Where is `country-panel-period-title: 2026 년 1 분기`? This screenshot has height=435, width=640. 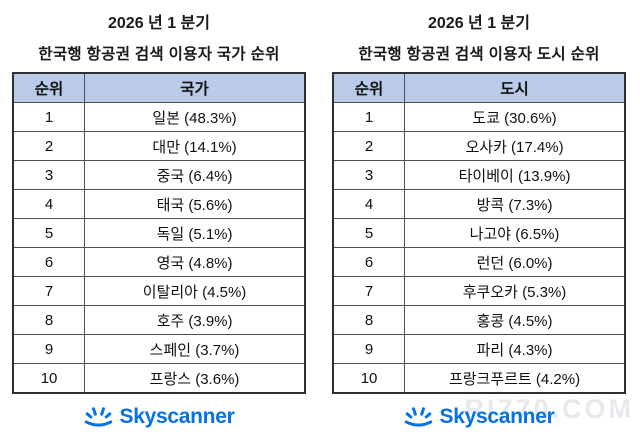
country-panel-period-title: 2026 년 1 분기 is located at coordinates (159, 23).